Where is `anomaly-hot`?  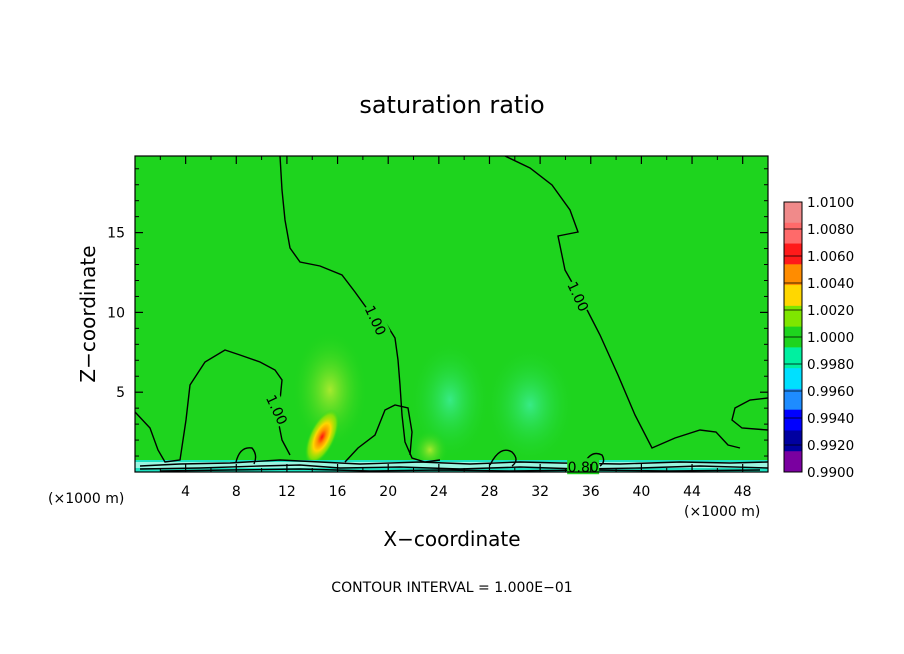 anomaly-hot is located at coordinates (322, 437).